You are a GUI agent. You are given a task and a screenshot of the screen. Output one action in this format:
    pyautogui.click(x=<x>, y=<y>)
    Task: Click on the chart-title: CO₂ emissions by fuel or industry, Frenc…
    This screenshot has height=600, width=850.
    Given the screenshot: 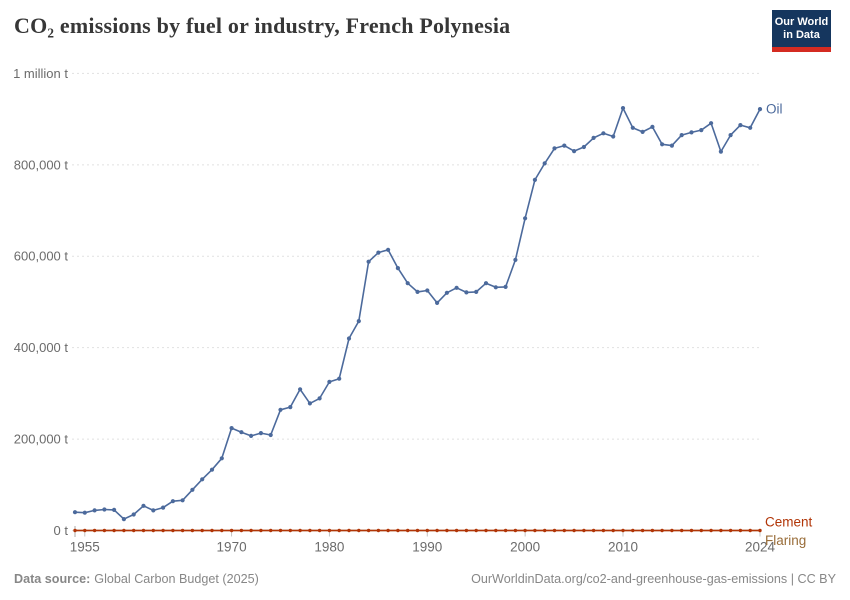 What is the action you would take?
    pyautogui.click(x=262, y=25)
    